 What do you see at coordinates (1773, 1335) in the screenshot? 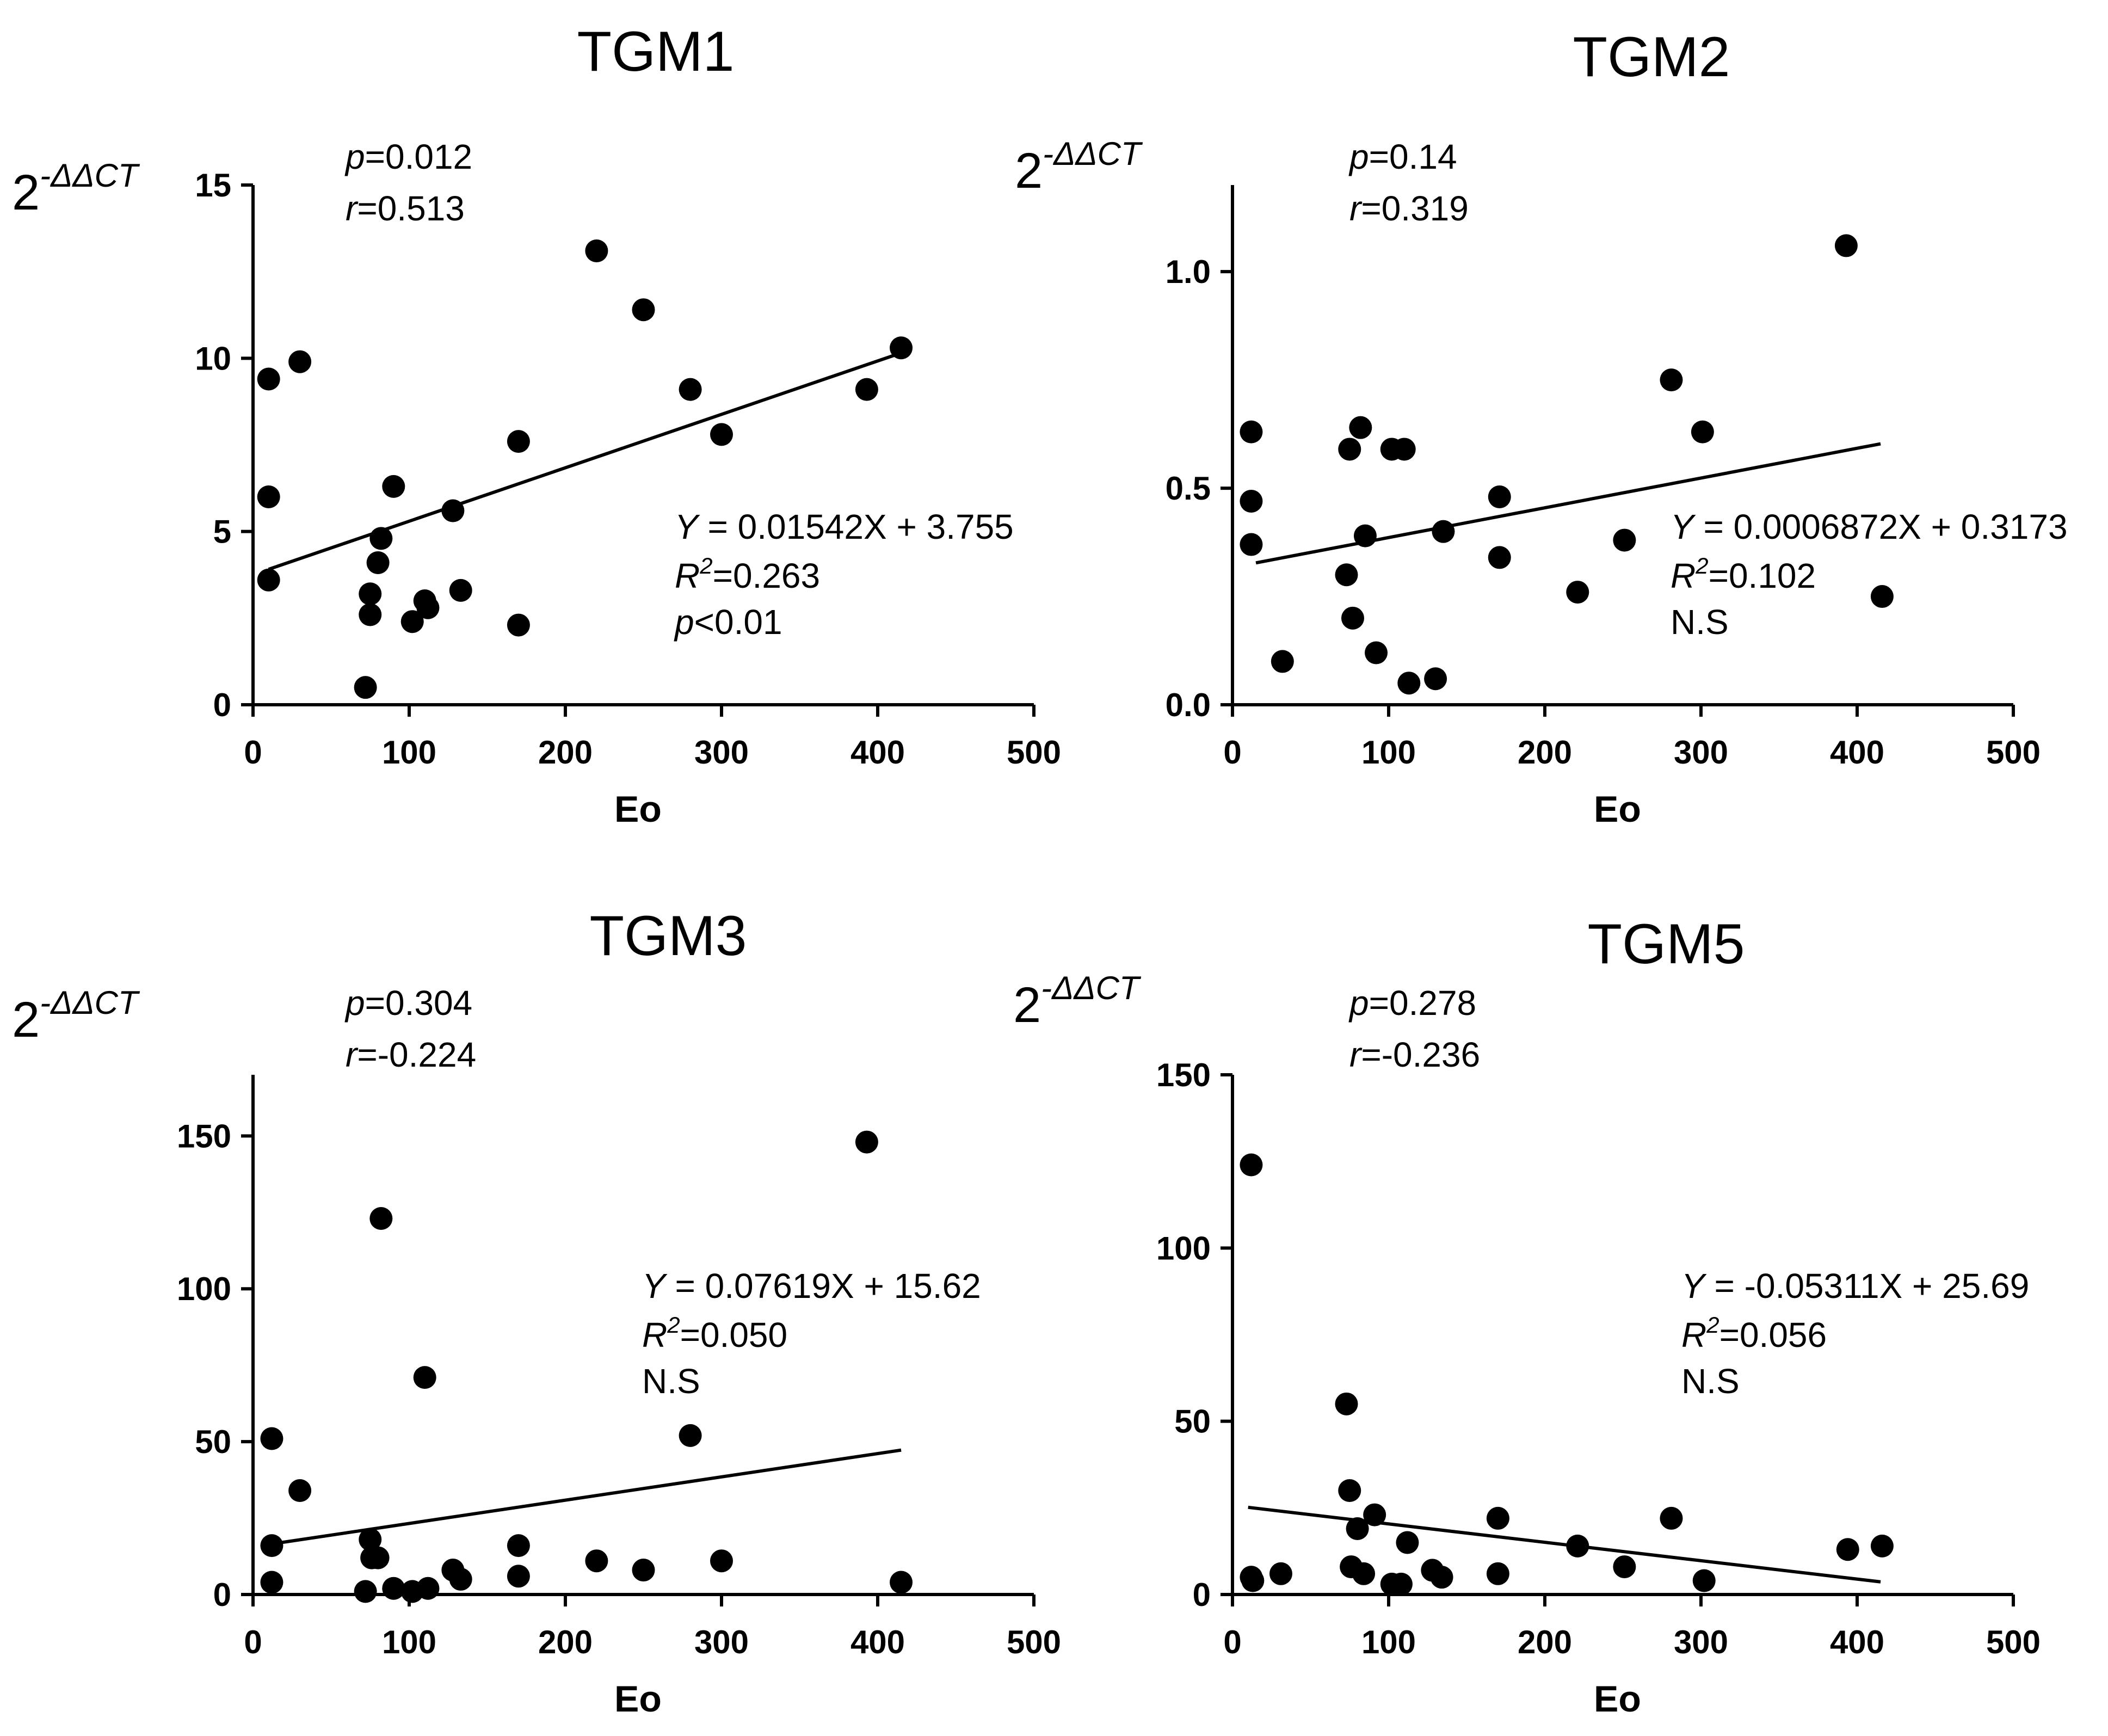
I see `r-squared-value: =0.056` at bounding box center [1773, 1335].